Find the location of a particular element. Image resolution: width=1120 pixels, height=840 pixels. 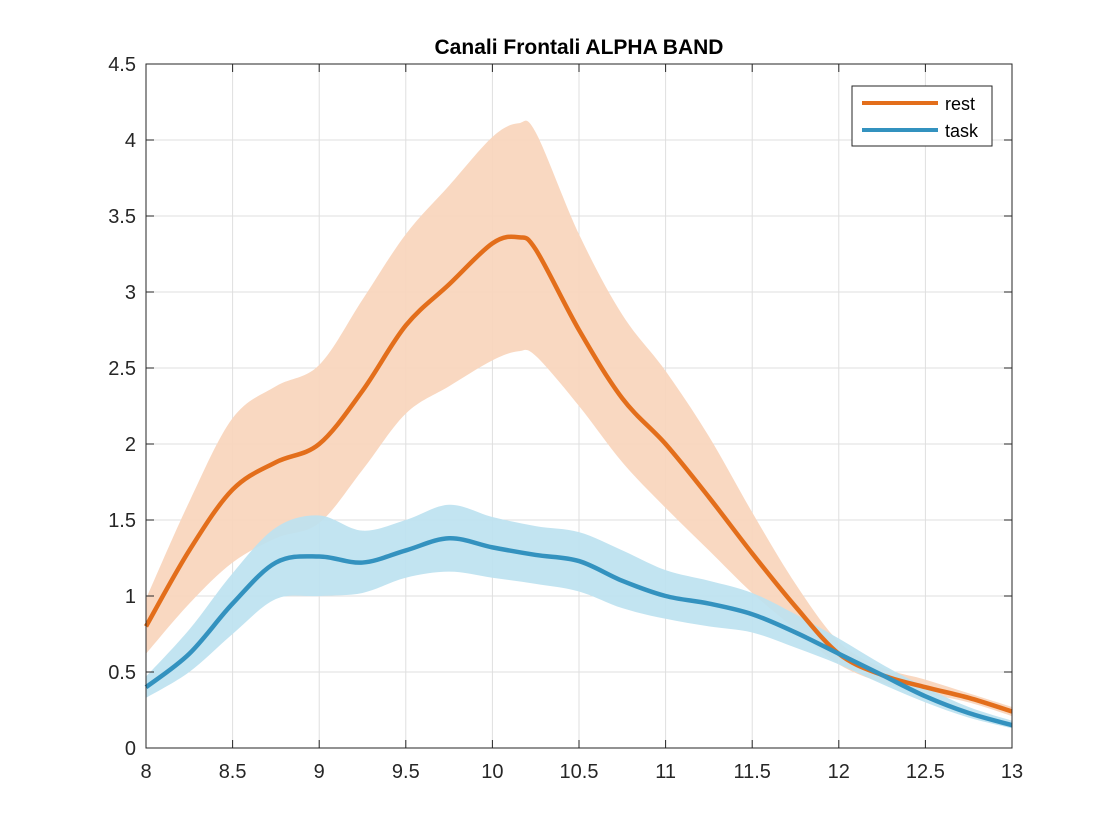

y-tick-label: 1.5 is located at coordinates (122, 521).